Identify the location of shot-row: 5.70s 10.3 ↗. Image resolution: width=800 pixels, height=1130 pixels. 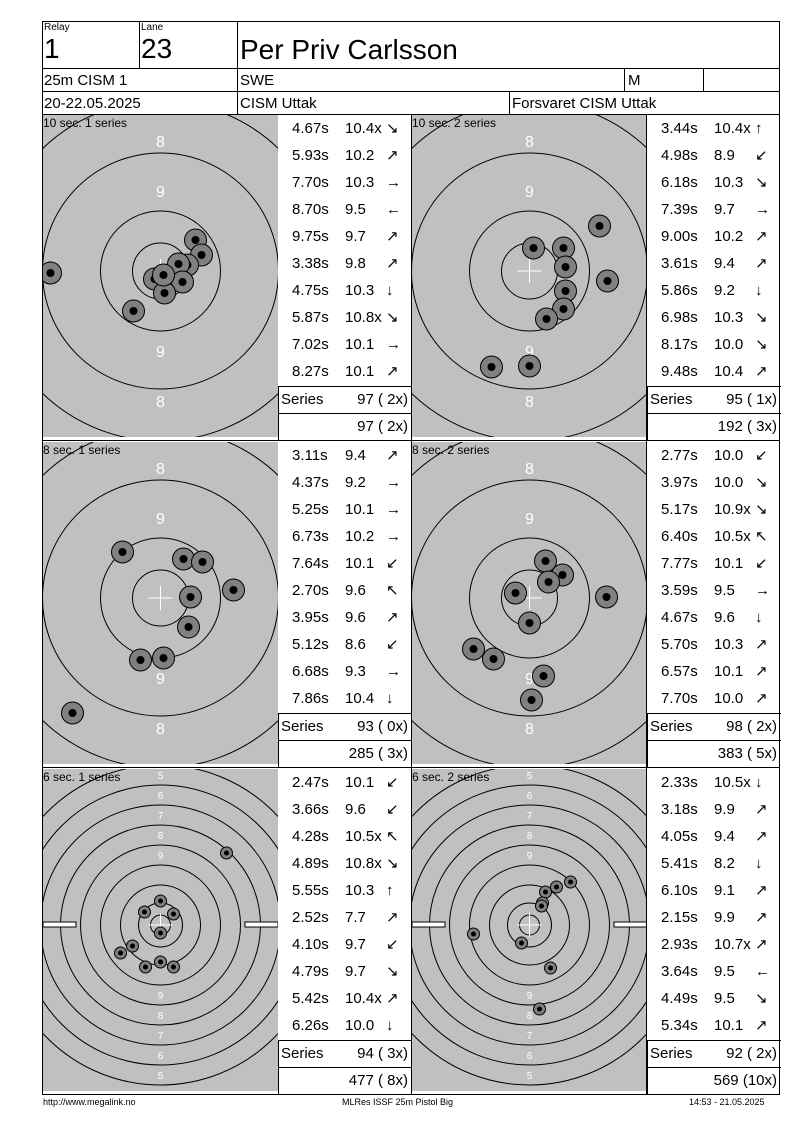
(713, 644).